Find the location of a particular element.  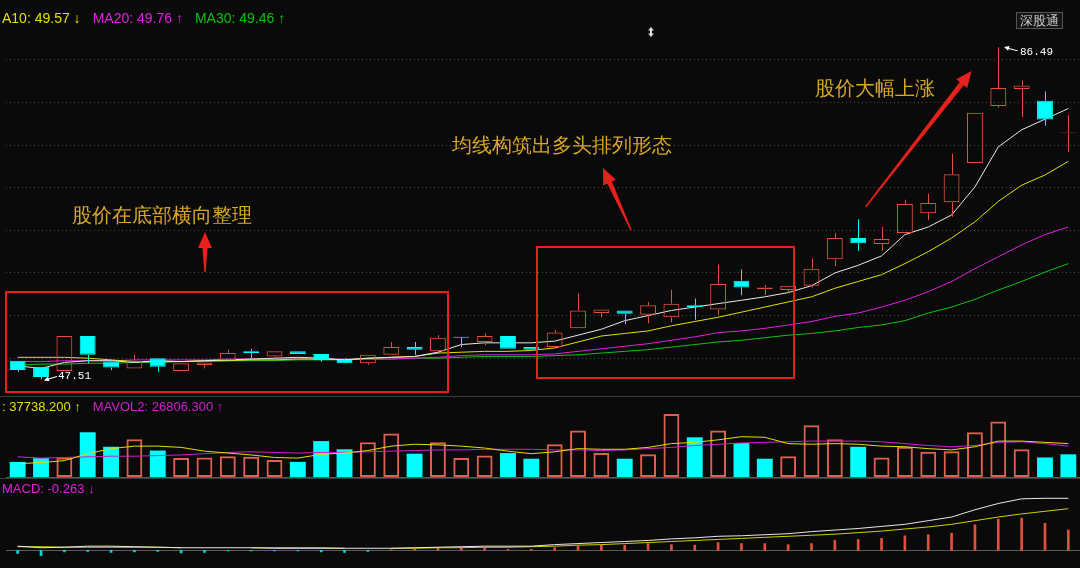

text: 深股通 is located at coordinates (1039, 20).